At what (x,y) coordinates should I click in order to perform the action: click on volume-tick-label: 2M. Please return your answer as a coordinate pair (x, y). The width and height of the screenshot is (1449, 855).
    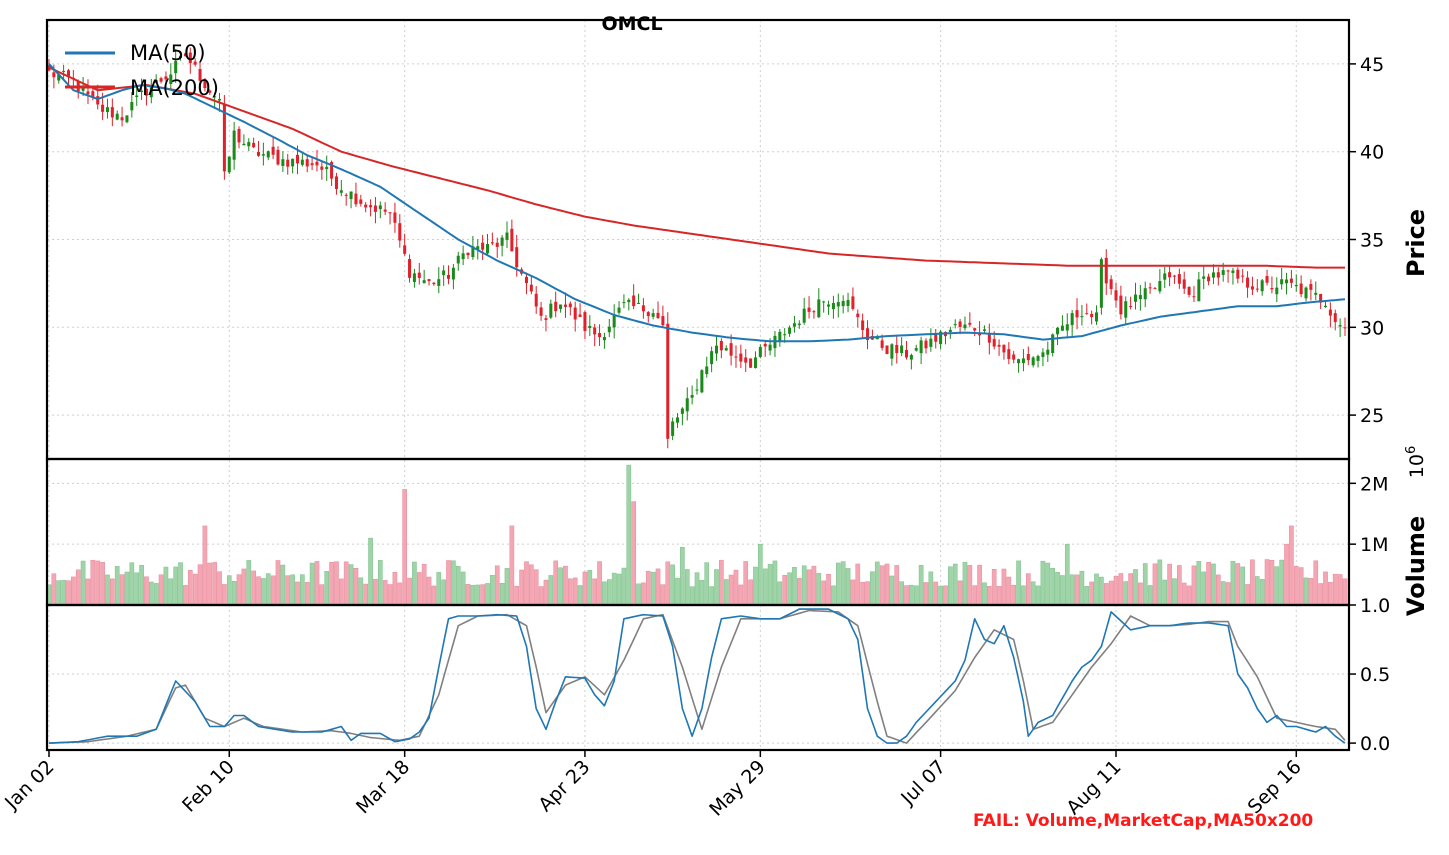
    Looking at the image, I should click on (1374, 484).